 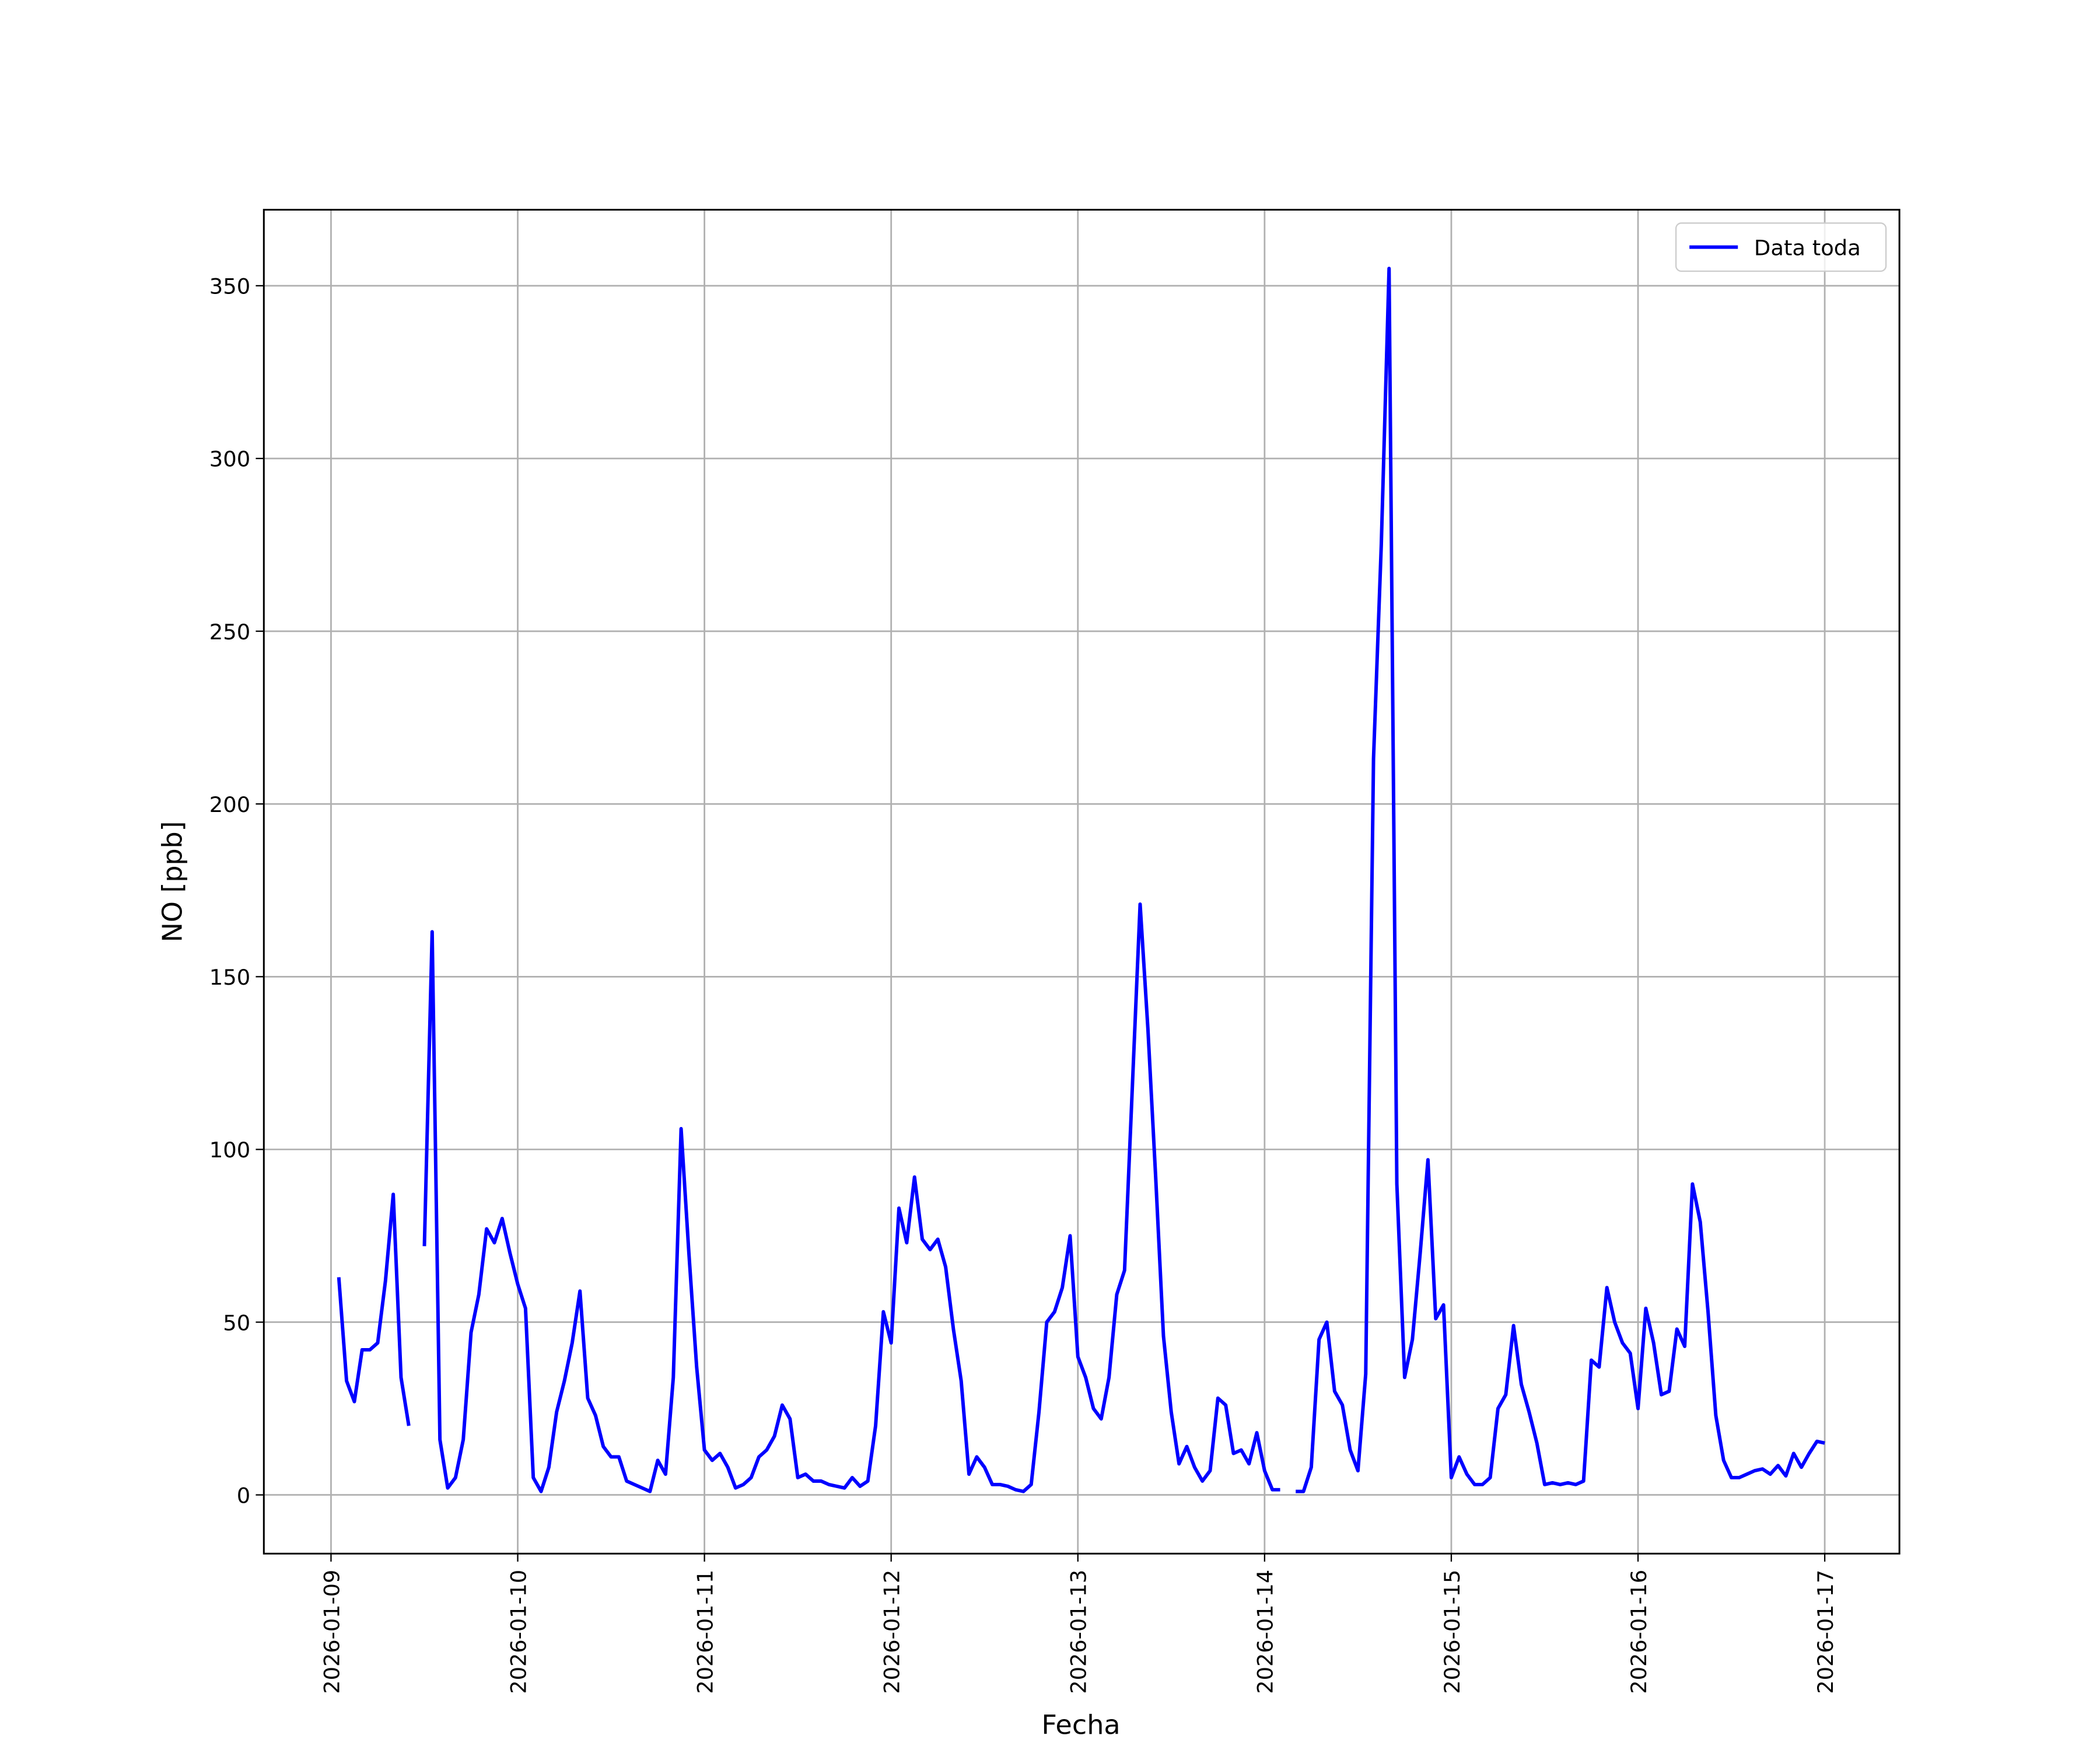 I want to click on y-tick-label: 150, so click(x=229, y=977).